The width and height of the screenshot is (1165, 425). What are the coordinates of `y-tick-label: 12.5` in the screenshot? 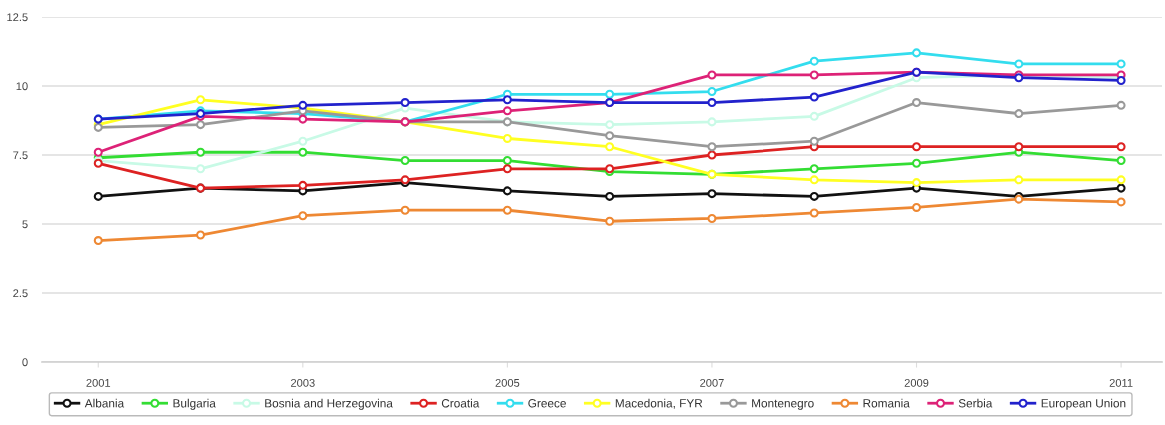 It's located at (17, 17).